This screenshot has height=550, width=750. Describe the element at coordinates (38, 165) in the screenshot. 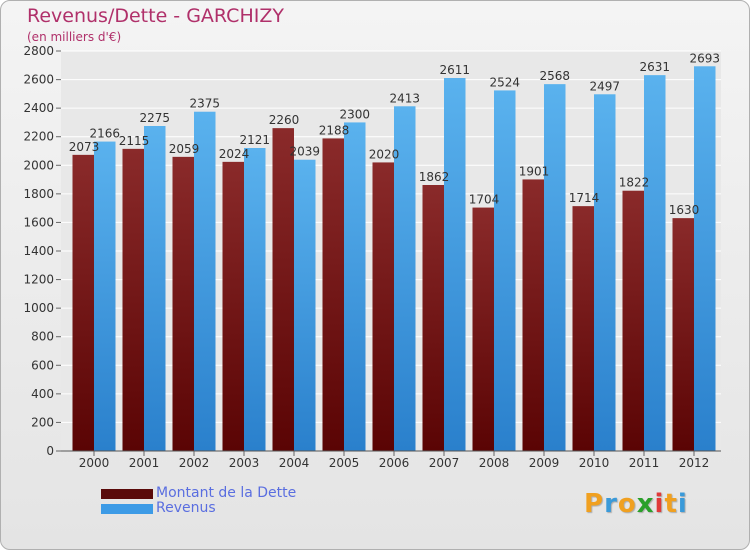

I see `y-tick-label: 2000` at that location.